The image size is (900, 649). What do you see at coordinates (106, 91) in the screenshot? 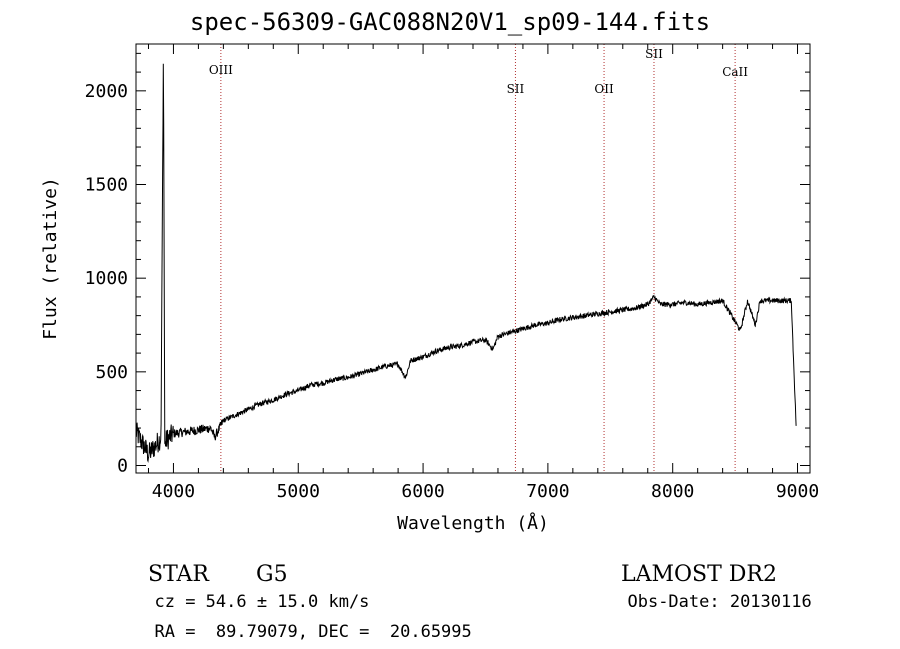
I see `y-tick-label: 2000` at bounding box center [106, 91].